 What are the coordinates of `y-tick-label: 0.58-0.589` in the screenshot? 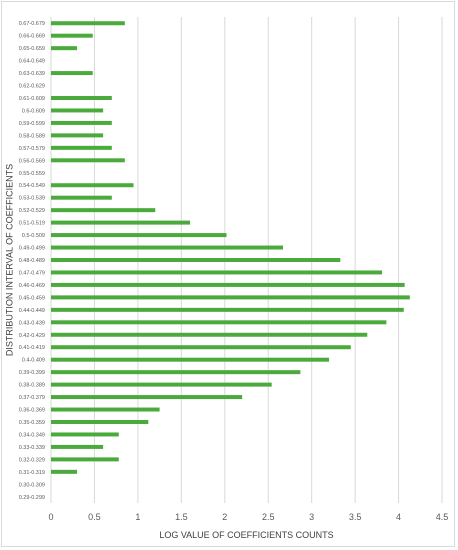 It's located at (32, 136).